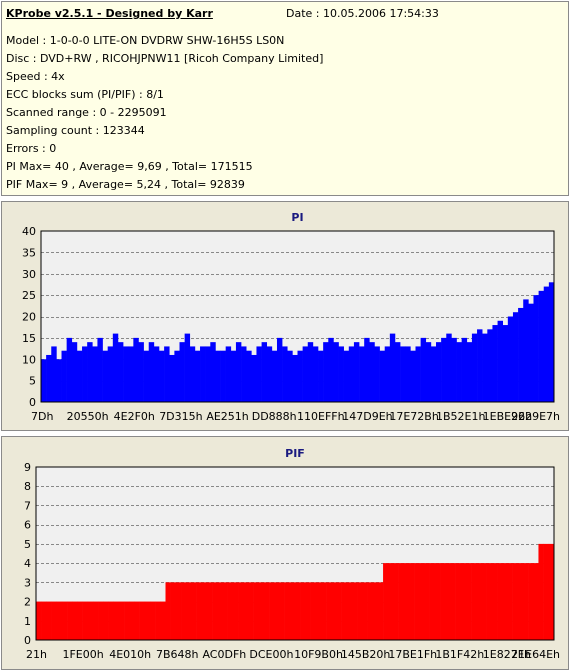 The height and width of the screenshot is (672, 572). Describe the element at coordinates (109, 13) in the screenshot. I see `app-title: KProbe v2.5.1 - Designed by Karr` at that location.